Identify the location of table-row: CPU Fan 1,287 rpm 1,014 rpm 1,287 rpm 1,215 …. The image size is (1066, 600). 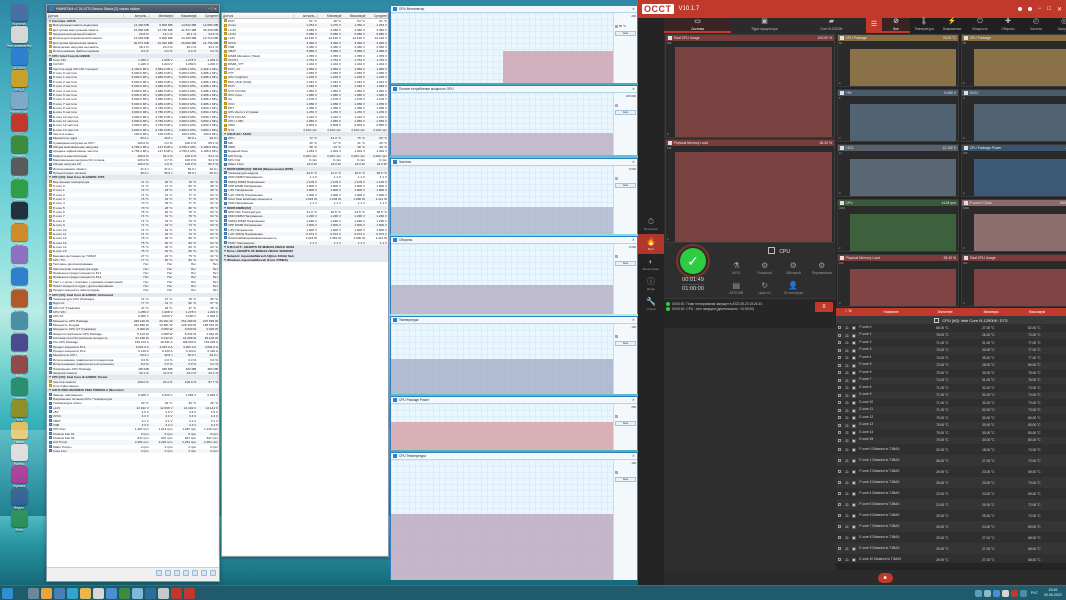
(133, 429).